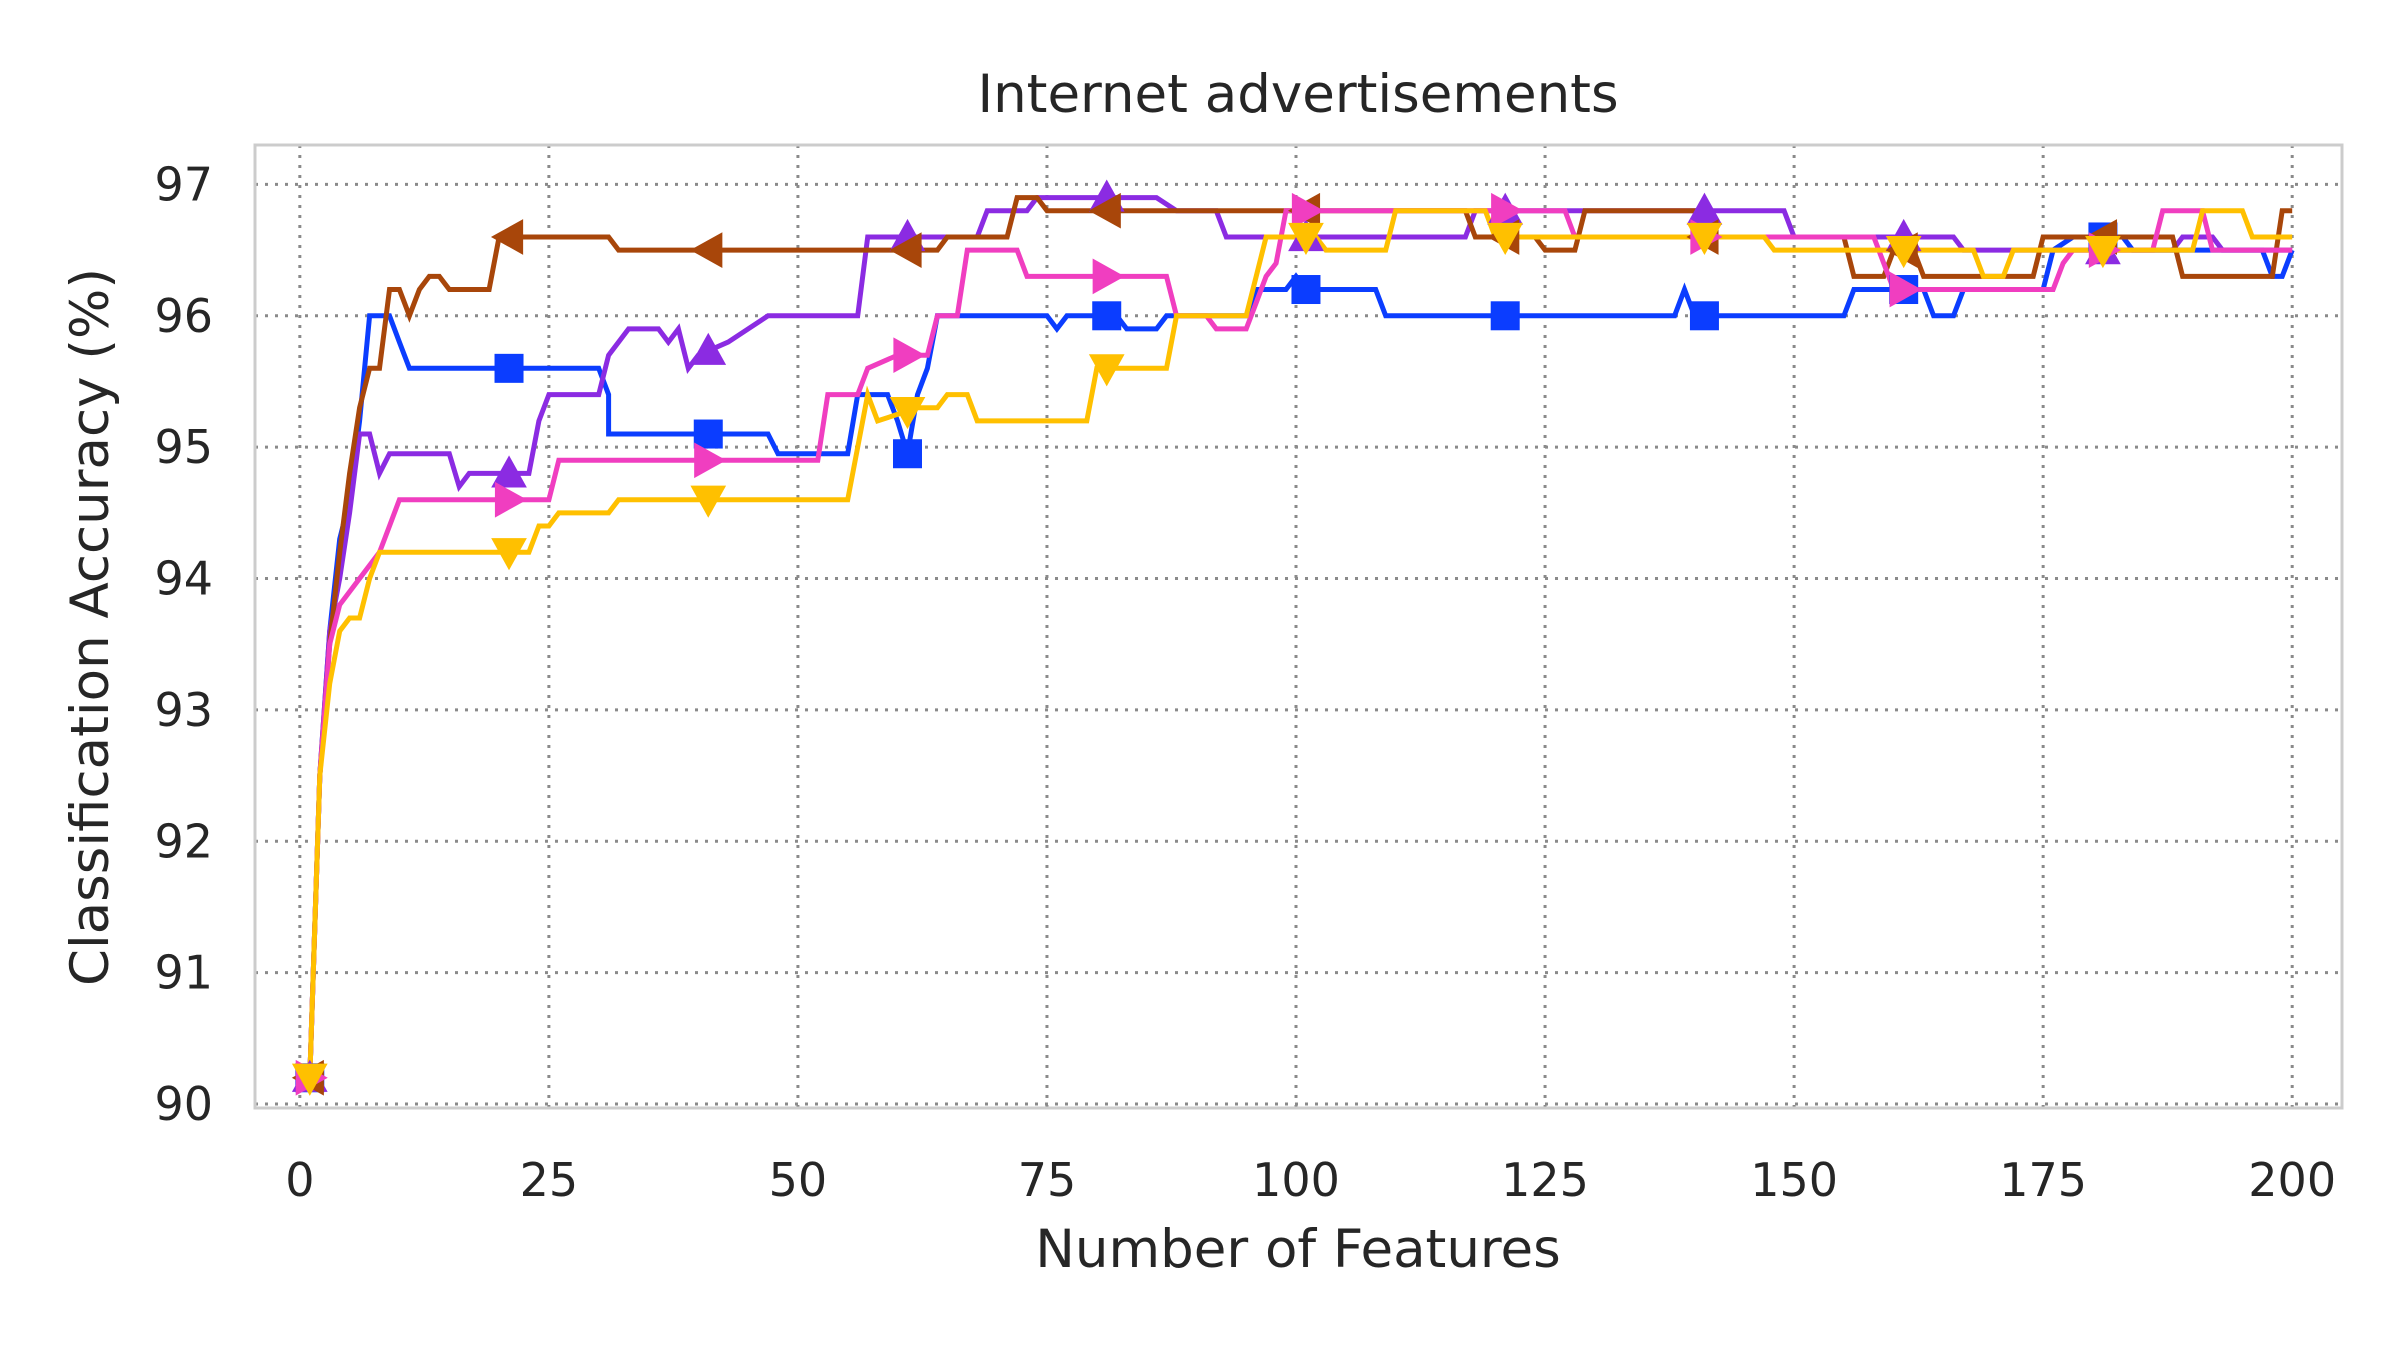  Describe the element at coordinates (1298, 1249) in the screenshot. I see `x-axis-label: Number of Features` at that location.